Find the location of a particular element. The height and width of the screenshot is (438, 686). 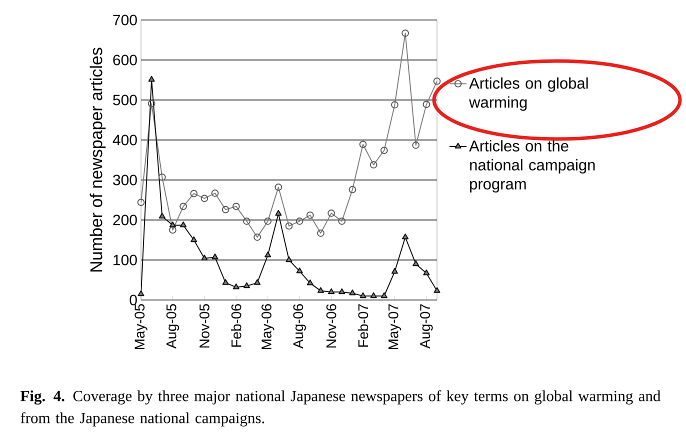

x-tick-label: Nov-05 is located at coordinates (204, 326).